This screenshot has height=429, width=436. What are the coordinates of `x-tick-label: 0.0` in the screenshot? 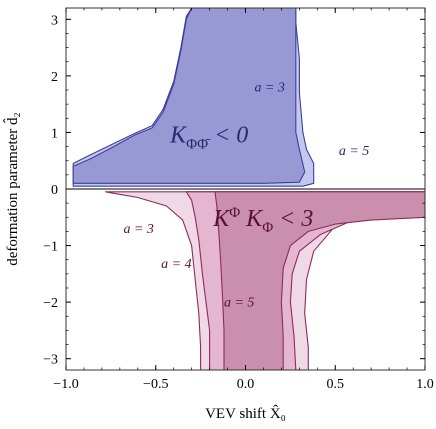 It's located at (246, 384).